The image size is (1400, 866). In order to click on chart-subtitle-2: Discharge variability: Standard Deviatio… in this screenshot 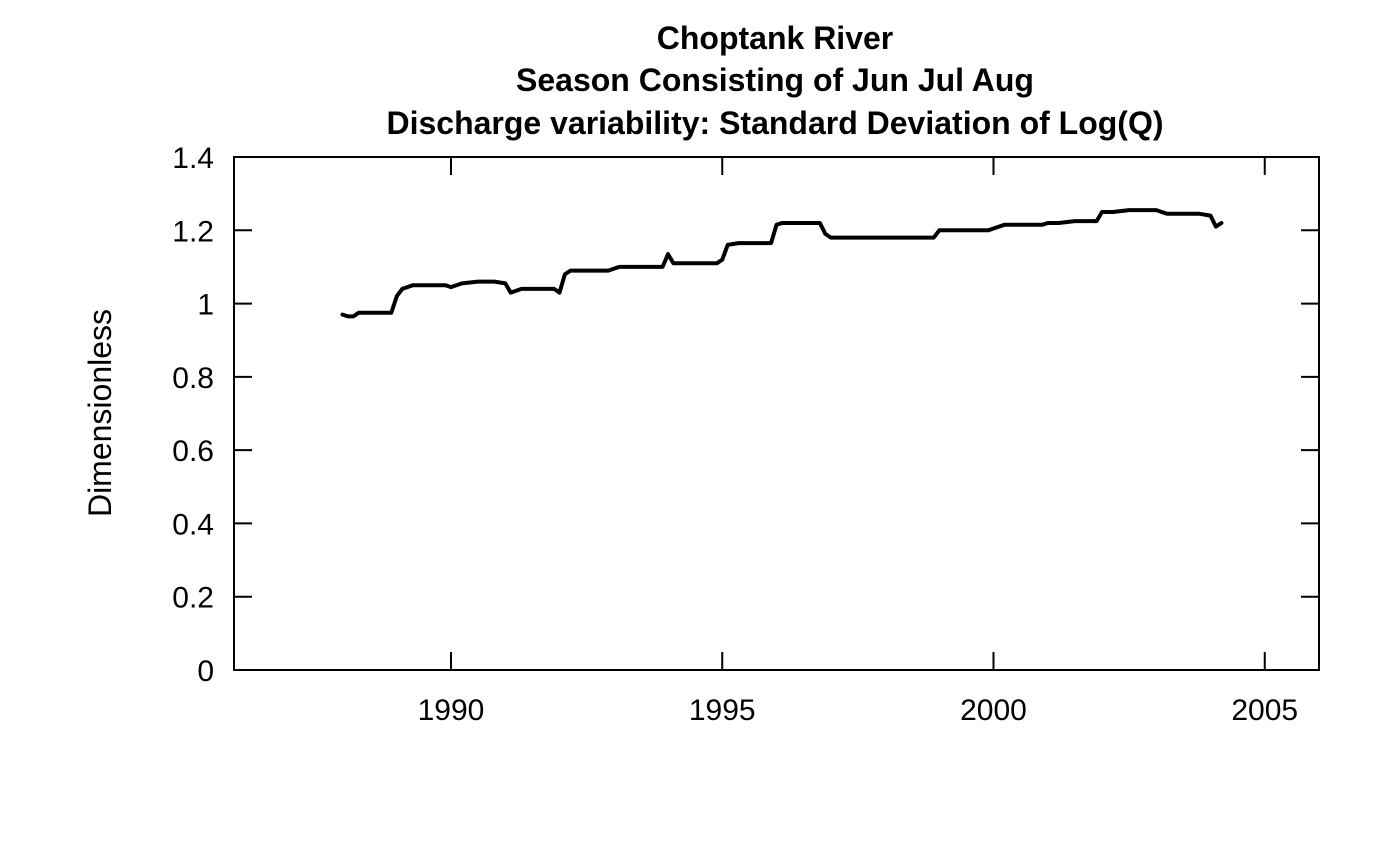, I will do `click(774, 123)`.